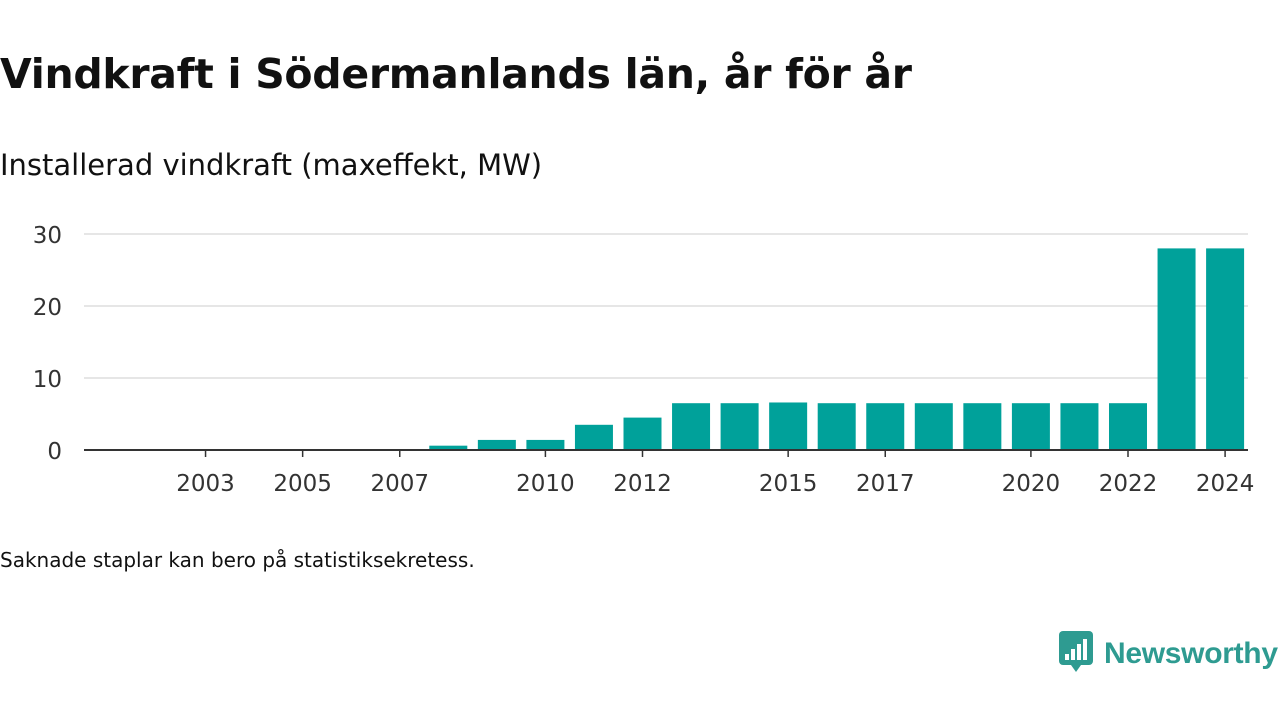 This screenshot has height=720, width=1280. What do you see at coordinates (271, 165) in the screenshot?
I see `chart-subtitle: Installerad vindkraft (maxeffekt, MW)` at bounding box center [271, 165].